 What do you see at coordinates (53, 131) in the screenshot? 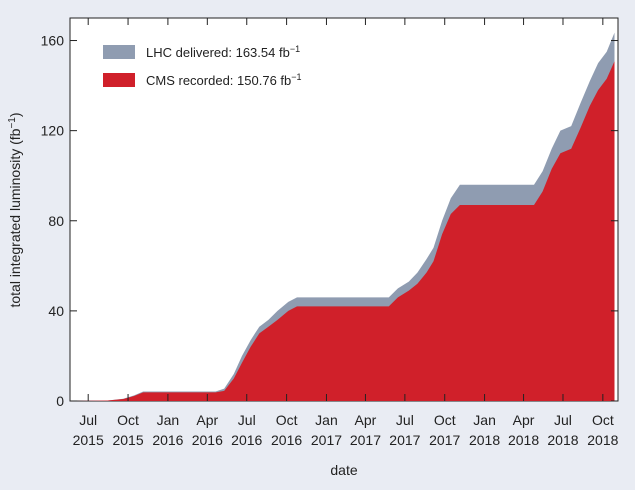
I see `y-tick-label: 120` at bounding box center [53, 131].